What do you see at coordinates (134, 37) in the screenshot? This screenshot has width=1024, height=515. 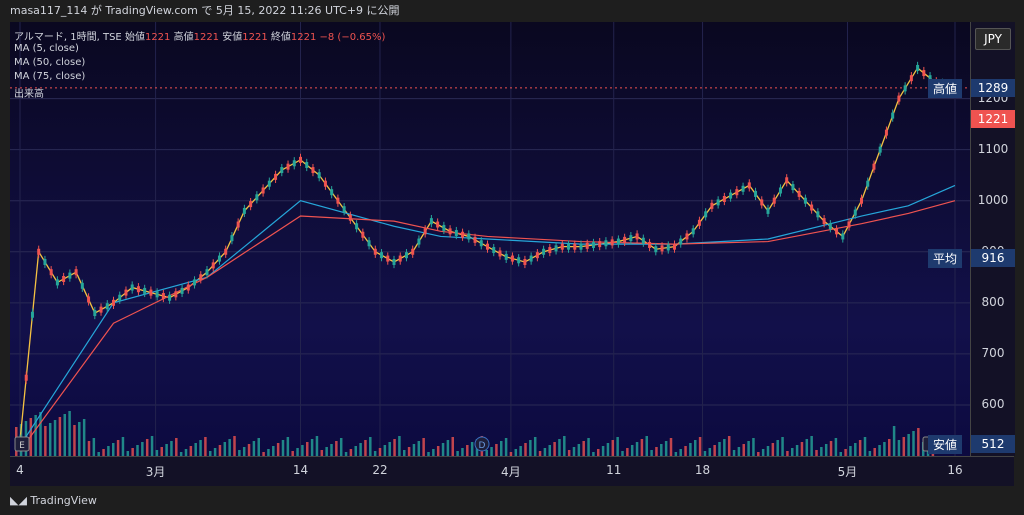 I see `legend-open-label: 始値` at bounding box center [134, 37].